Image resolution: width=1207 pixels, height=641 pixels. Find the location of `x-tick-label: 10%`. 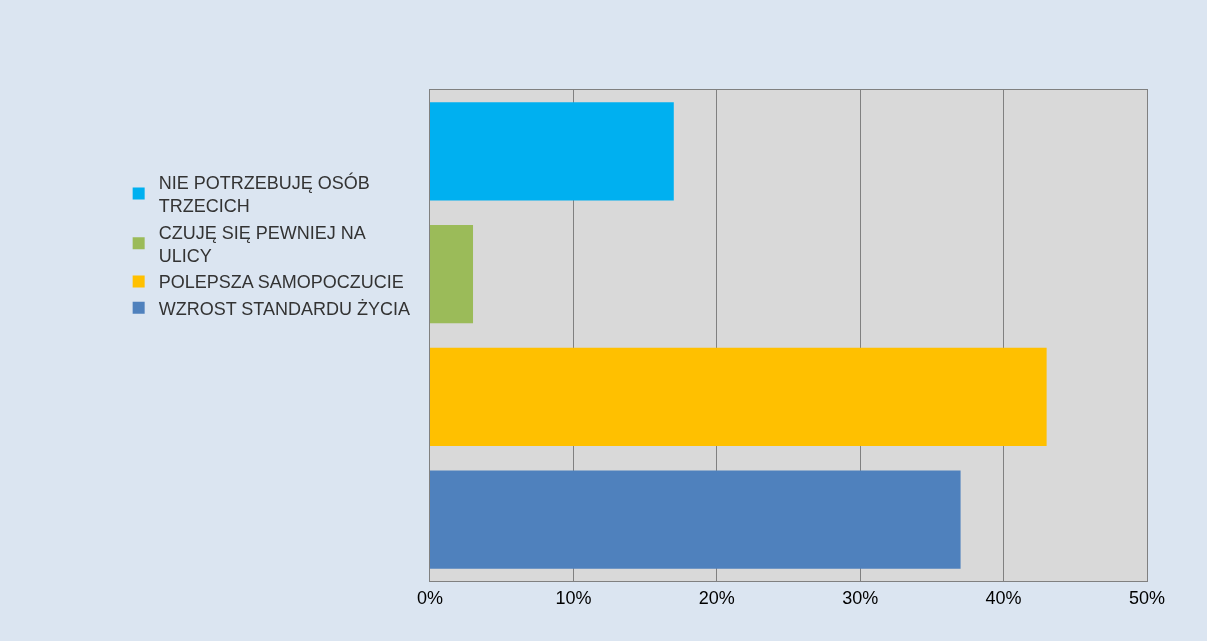

x-tick-label: 10% is located at coordinates (573, 597).